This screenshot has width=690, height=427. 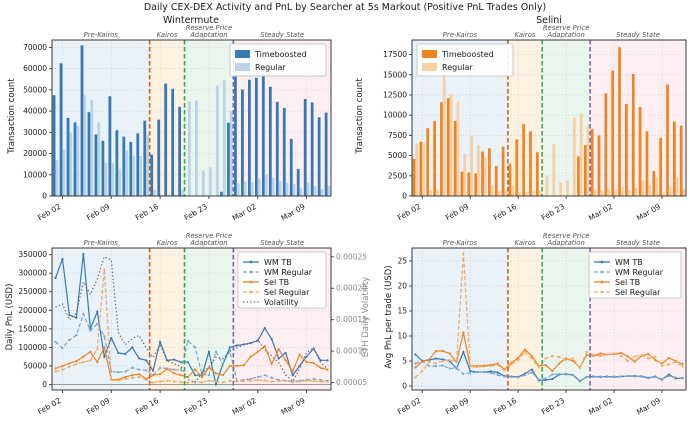 What do you see at coordinates (32, 328) in the screenshot?
I see `svg-text: 150000` at bounding box center [32, 328].